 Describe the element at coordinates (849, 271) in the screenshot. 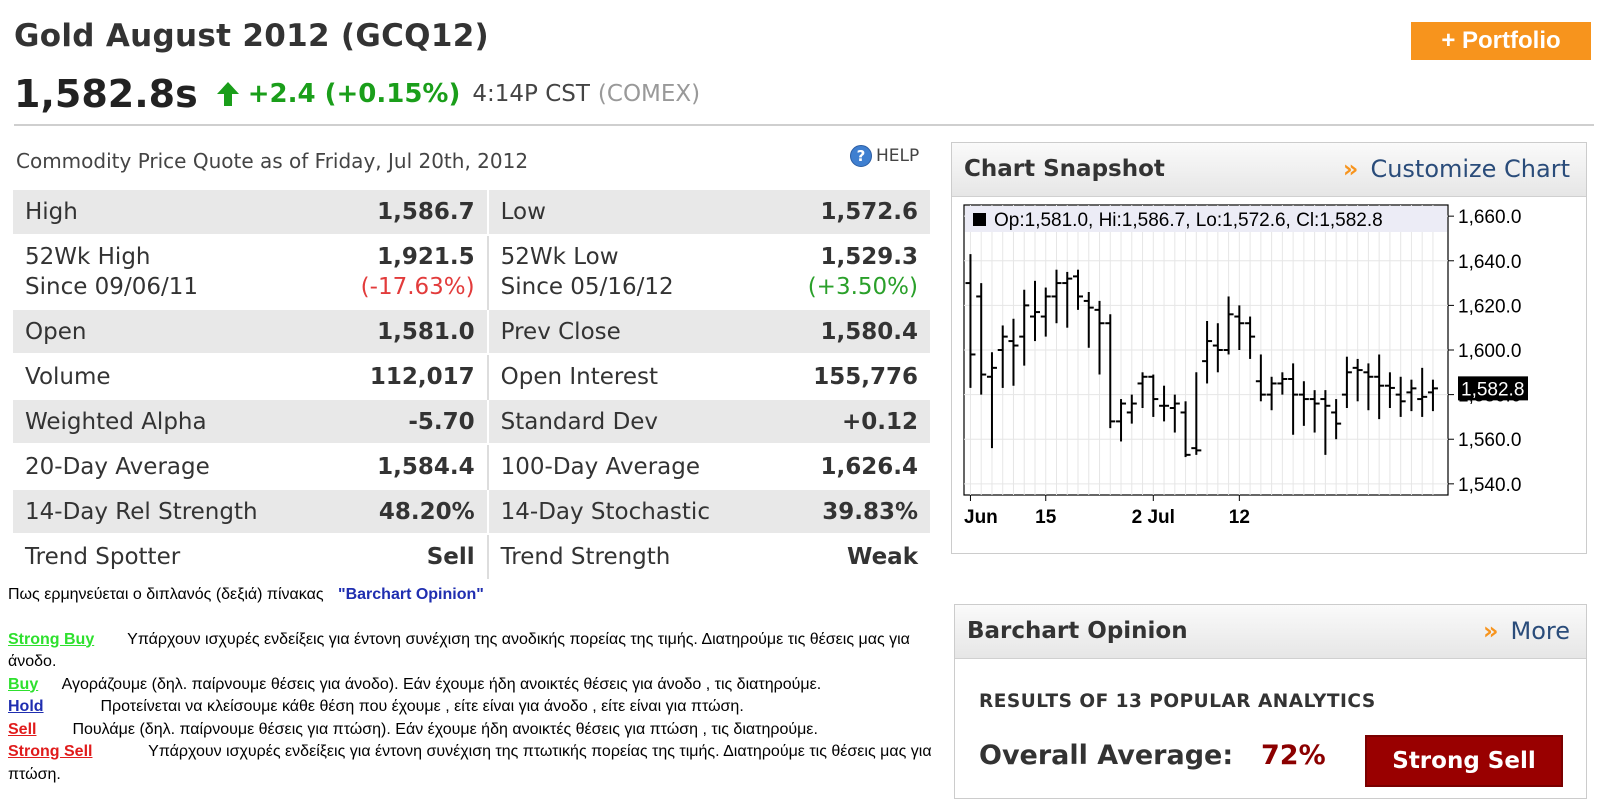

I see `quote-value: 1,529.3 (+3.50%)` at that location.